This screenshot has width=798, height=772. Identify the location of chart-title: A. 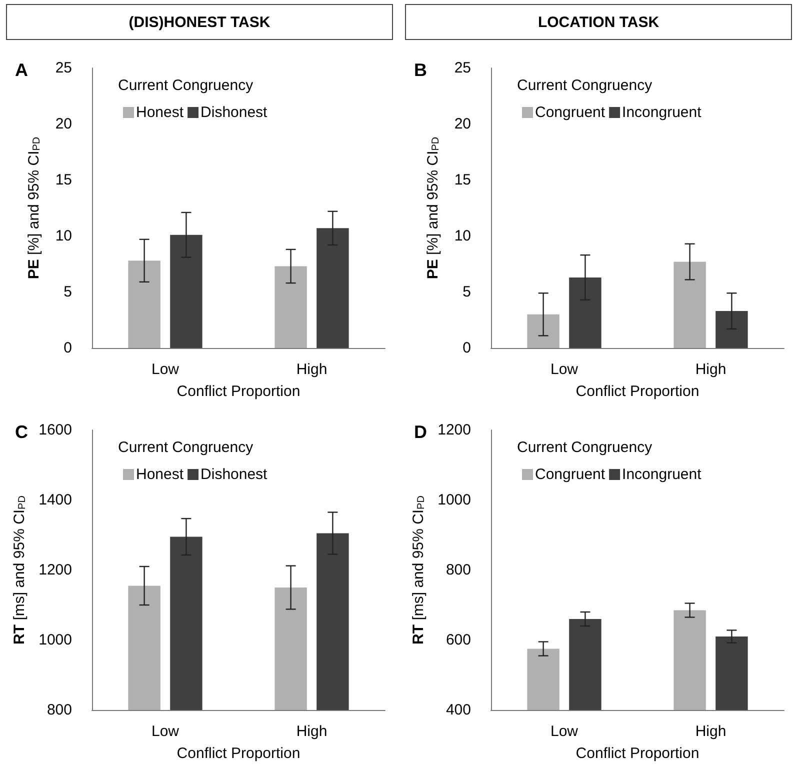
(21, 70).